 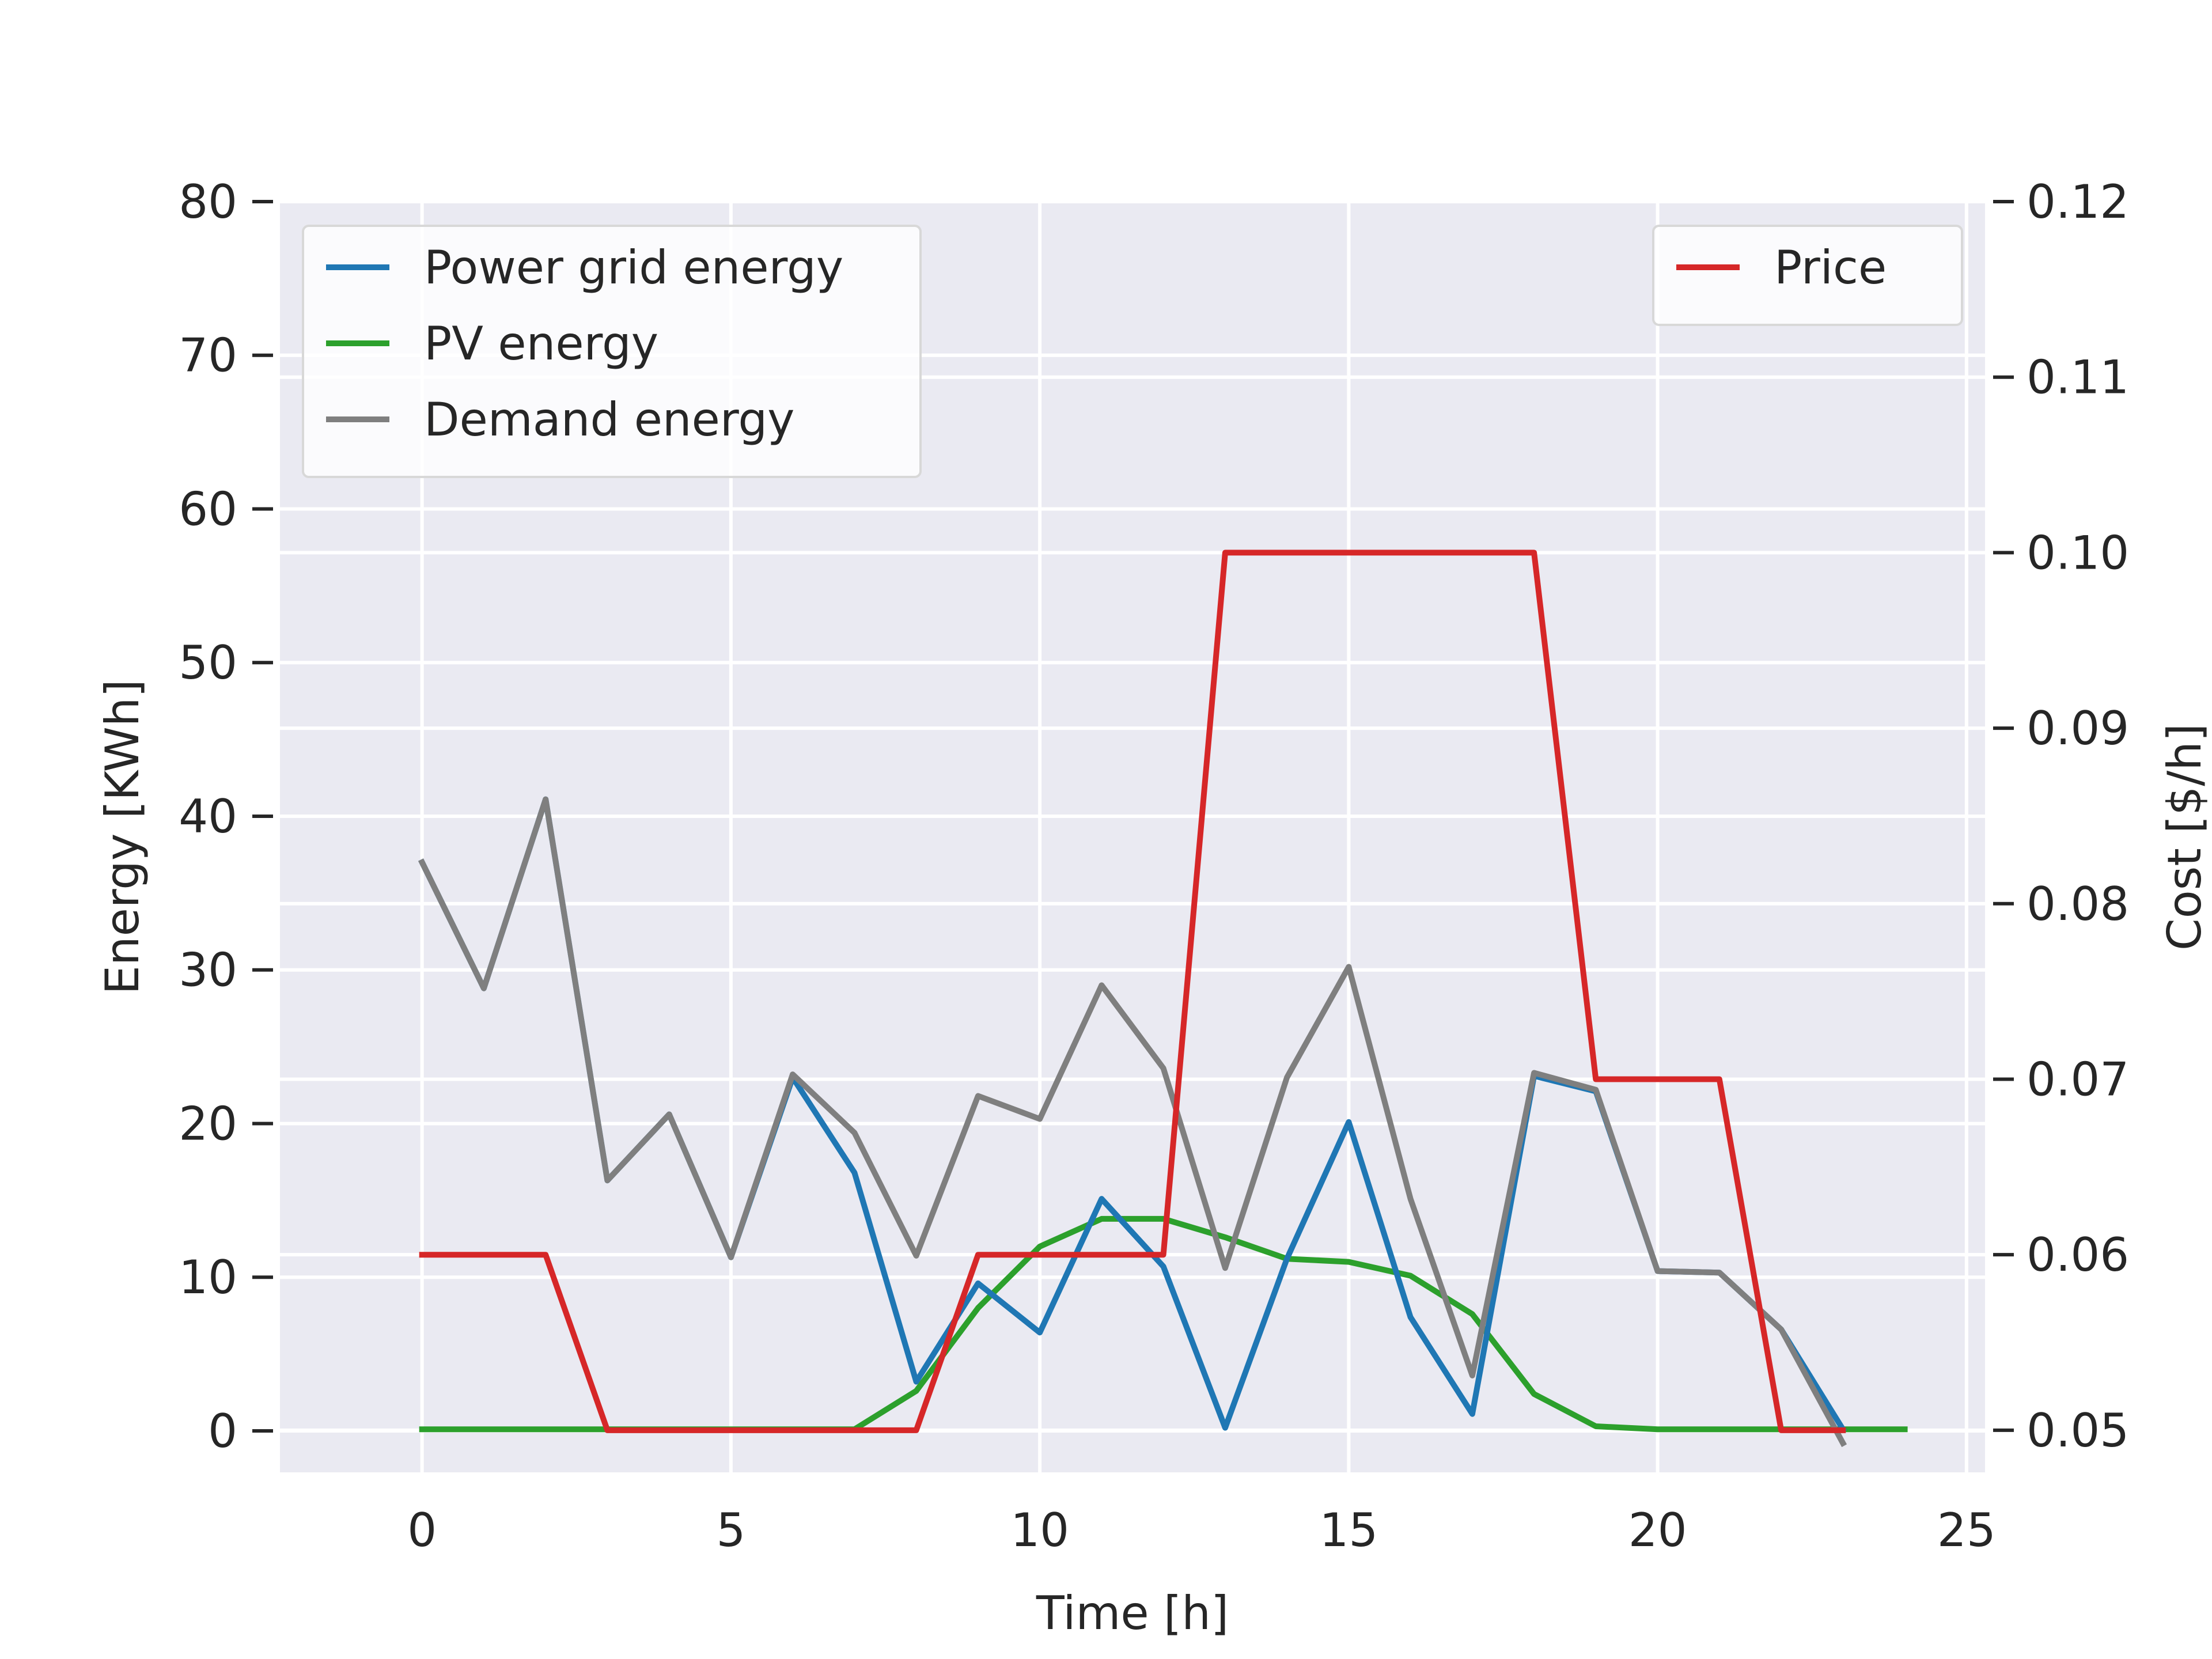 What do you see at coordinates (2078, 904) in the screenshot?
I see `y-tick-label-right: 0.08` at bounding box center [2078, 904].